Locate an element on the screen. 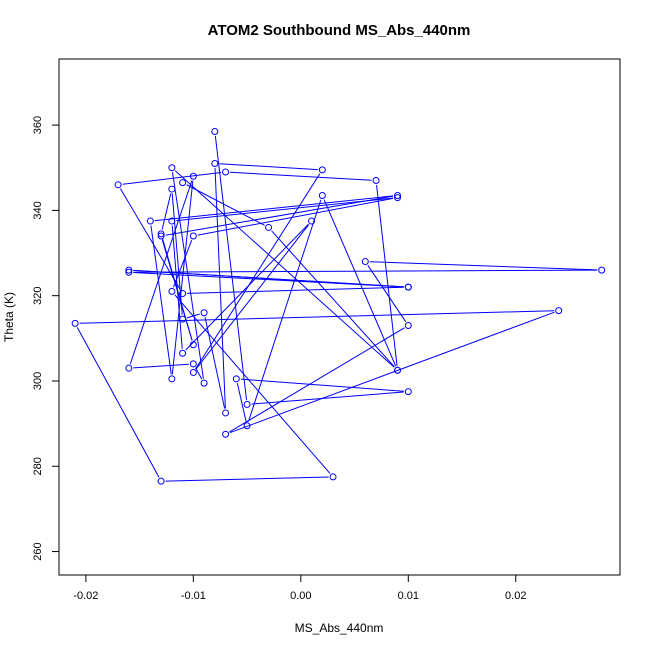 The image size is (650, 650). y-tick-label: 300 is located at coordinates (38, 381).